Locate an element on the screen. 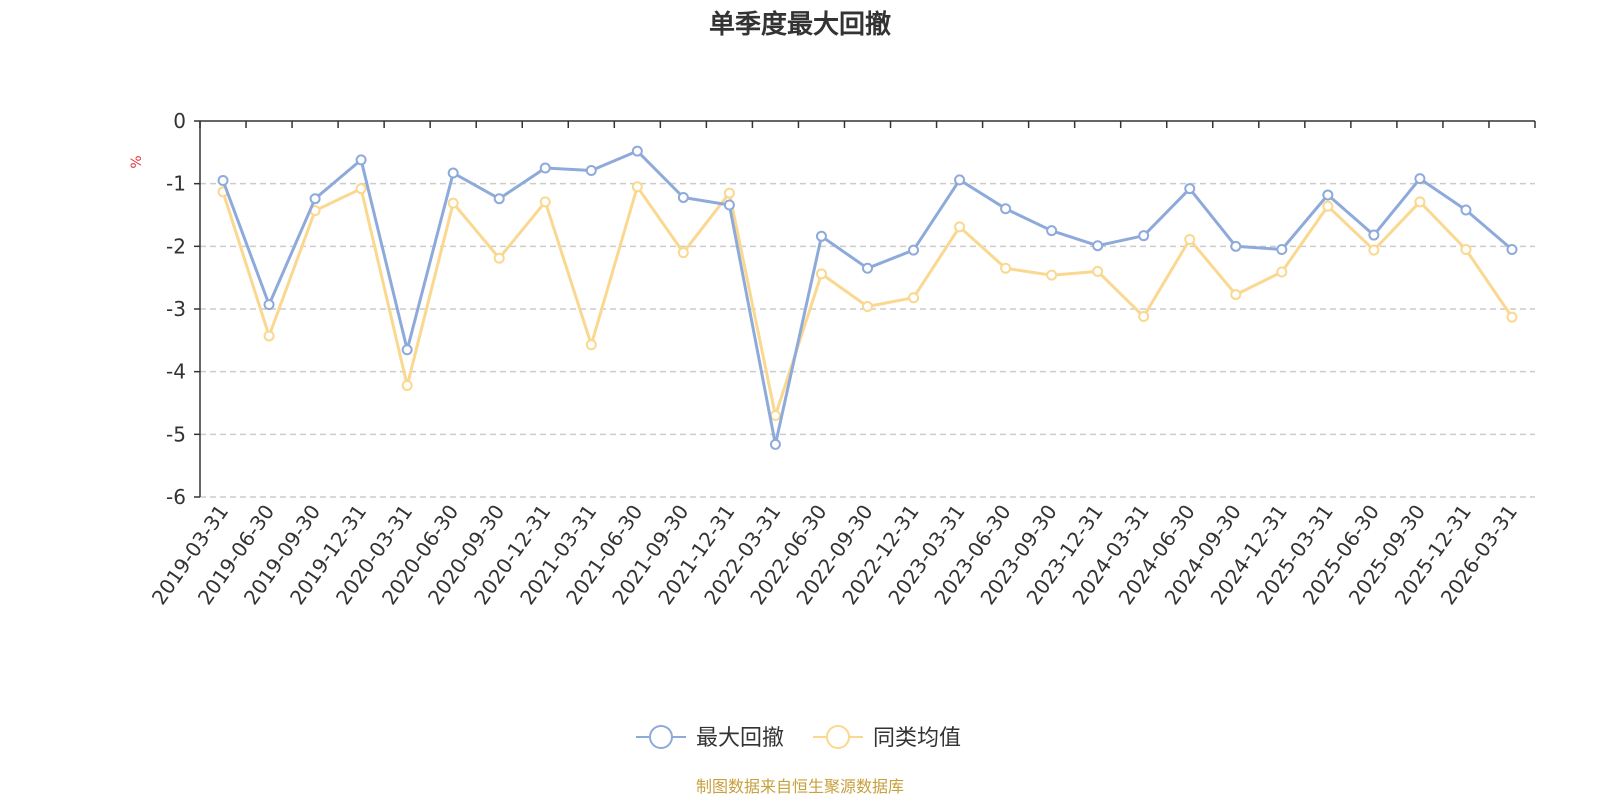  legend-item-0: 最大回撤 is located at coordinates (710, 738).